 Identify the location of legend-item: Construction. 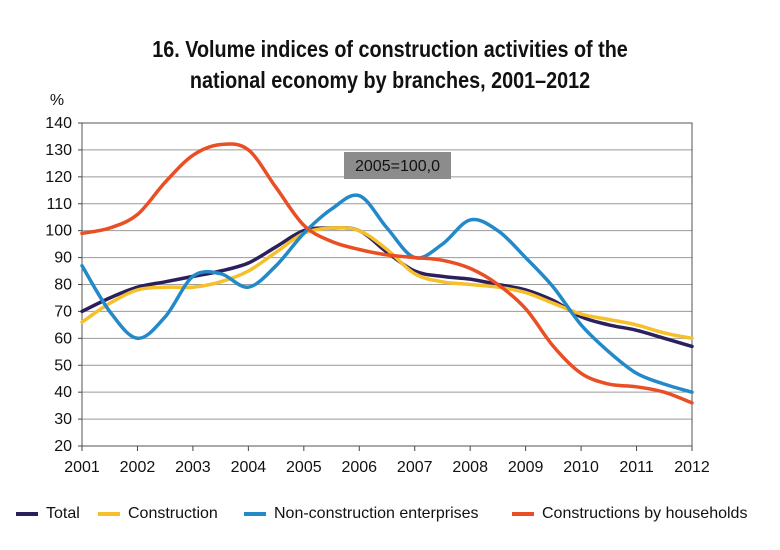
(158, 514).